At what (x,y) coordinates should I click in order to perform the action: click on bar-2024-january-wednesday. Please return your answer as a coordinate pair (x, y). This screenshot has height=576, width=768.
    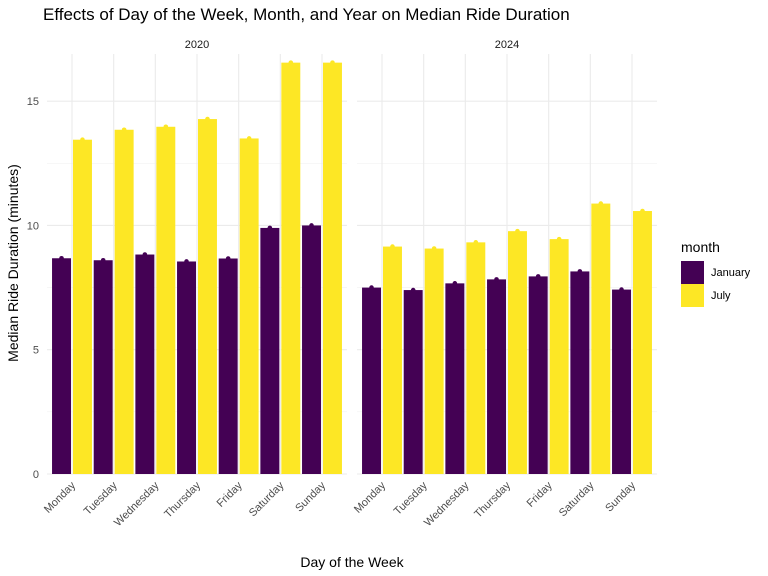
    Looking at the image, I should click on (455, 378).